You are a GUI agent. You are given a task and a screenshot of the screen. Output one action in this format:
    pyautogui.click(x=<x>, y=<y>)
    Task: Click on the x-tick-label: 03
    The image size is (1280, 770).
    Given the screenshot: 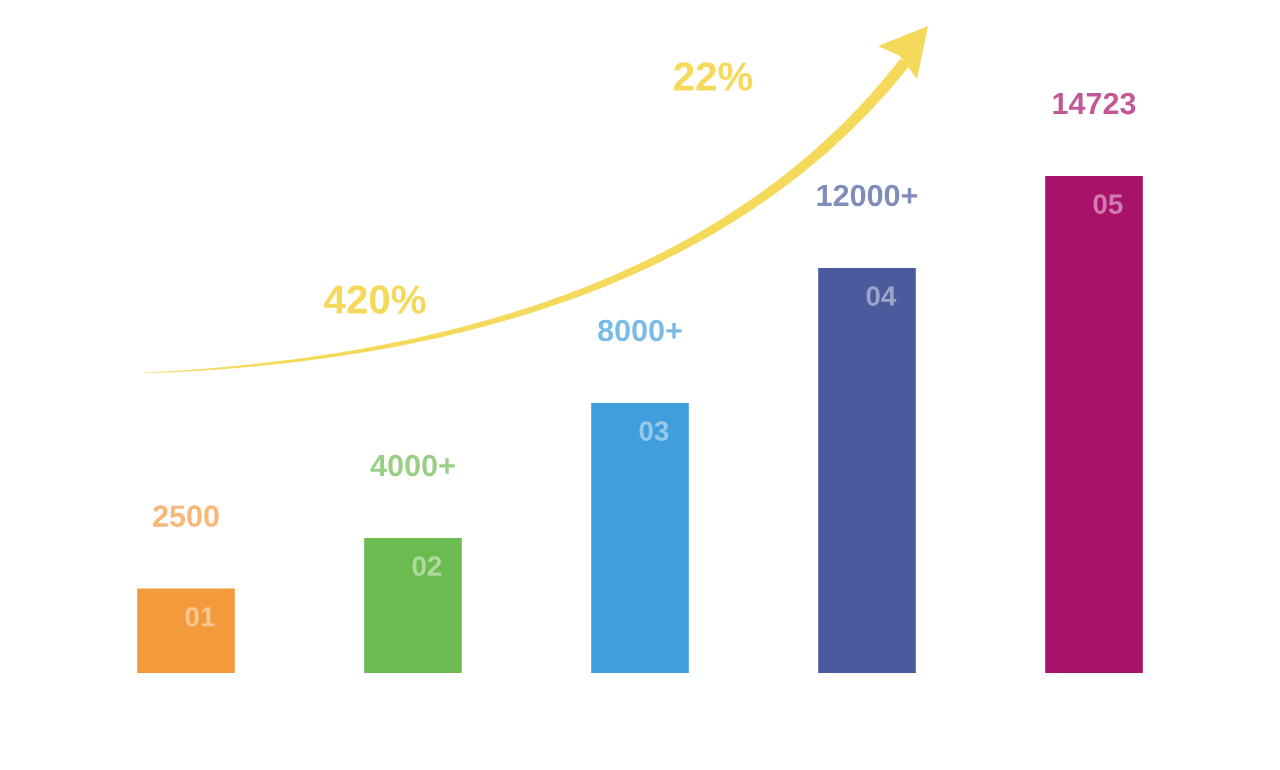 What is the action you would take?
    pyautogui.click(x=654, y=431)
    